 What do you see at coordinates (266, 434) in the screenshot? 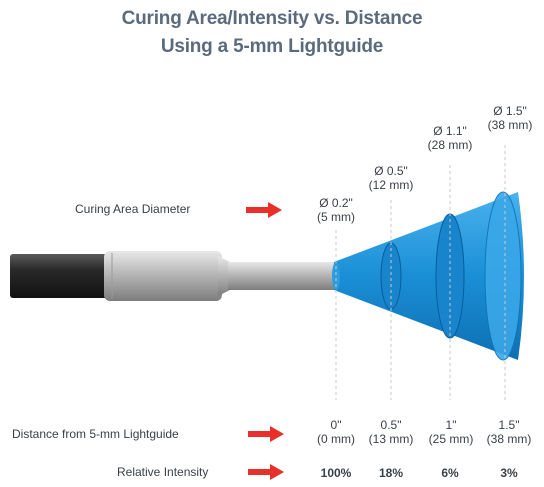
I see `arrow-distance` at bounding box center [266, 434].